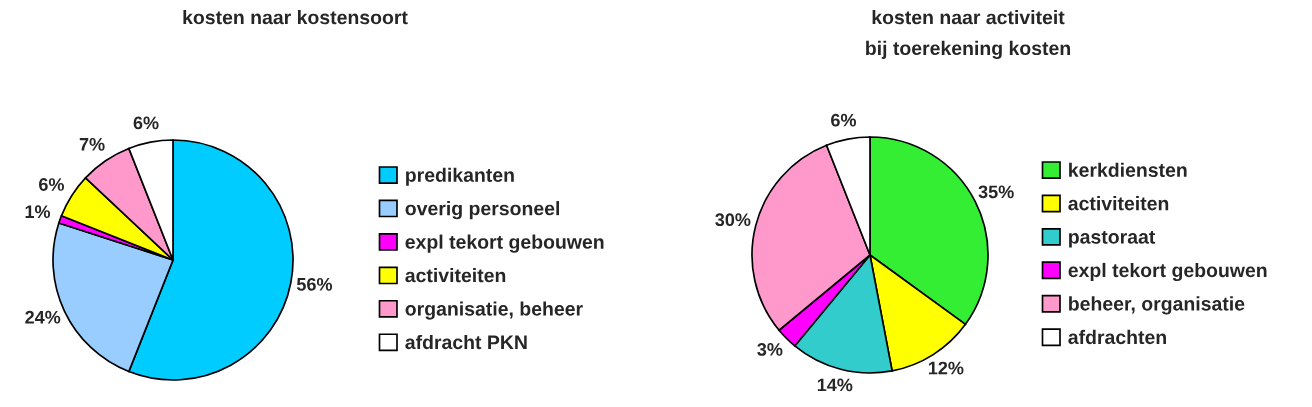  Describe the element at coordinates (996, 192) in the screenshot. I see `data-label: 35%` at that location.